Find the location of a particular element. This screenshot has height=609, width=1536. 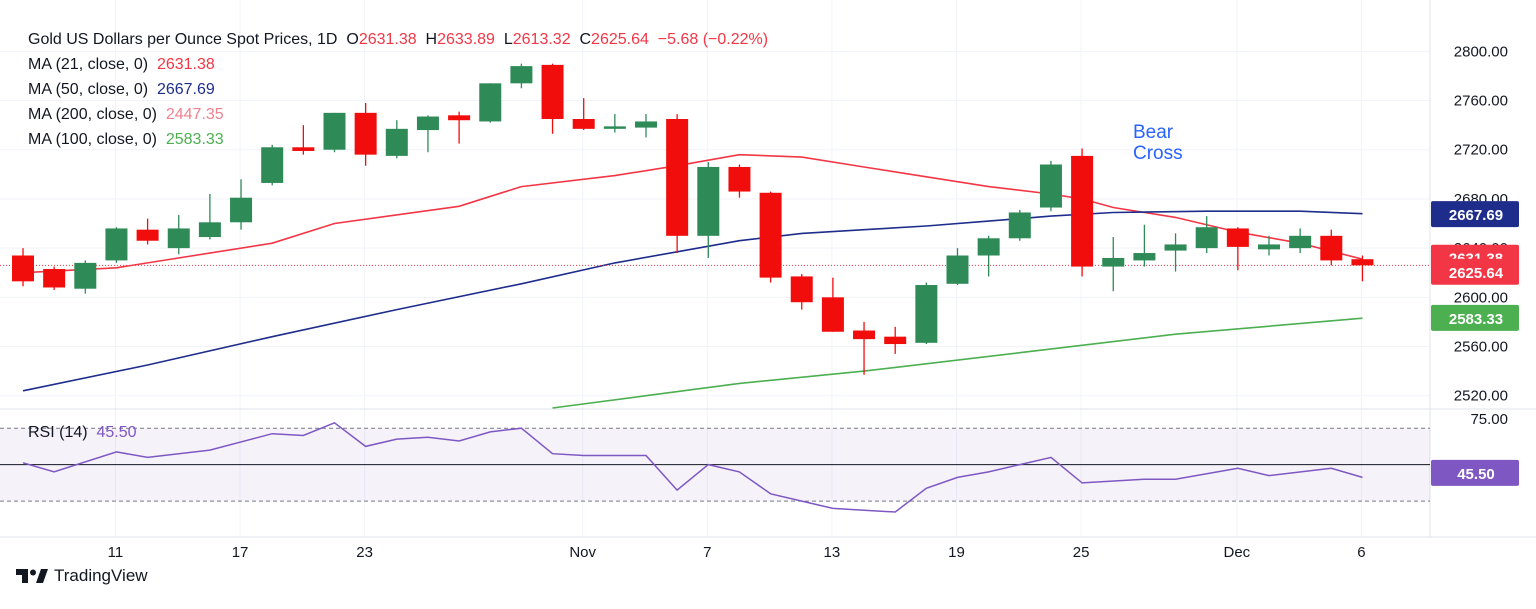

y-tick-label: 2720.00 is located at coordinates (1481, 150).